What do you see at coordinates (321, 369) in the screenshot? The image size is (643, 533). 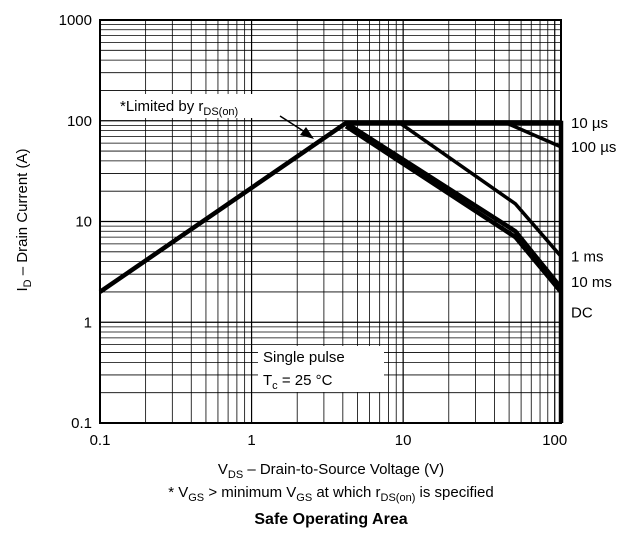 I see `pulse-label-bg` at bounding box center [321, 369].